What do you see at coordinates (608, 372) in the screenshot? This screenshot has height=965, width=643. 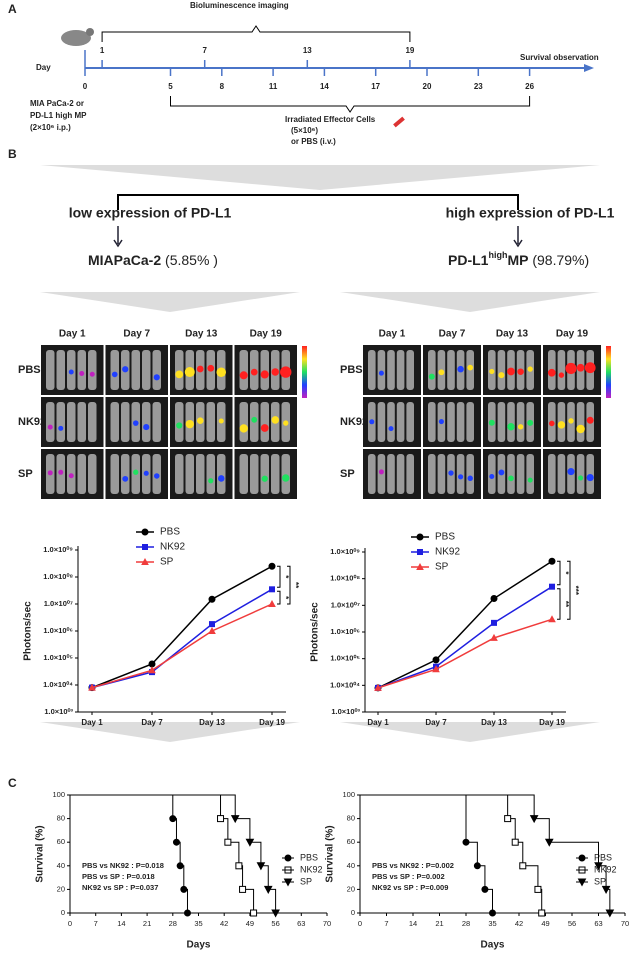 I see `colorbar` at bounding box center [608, 372].